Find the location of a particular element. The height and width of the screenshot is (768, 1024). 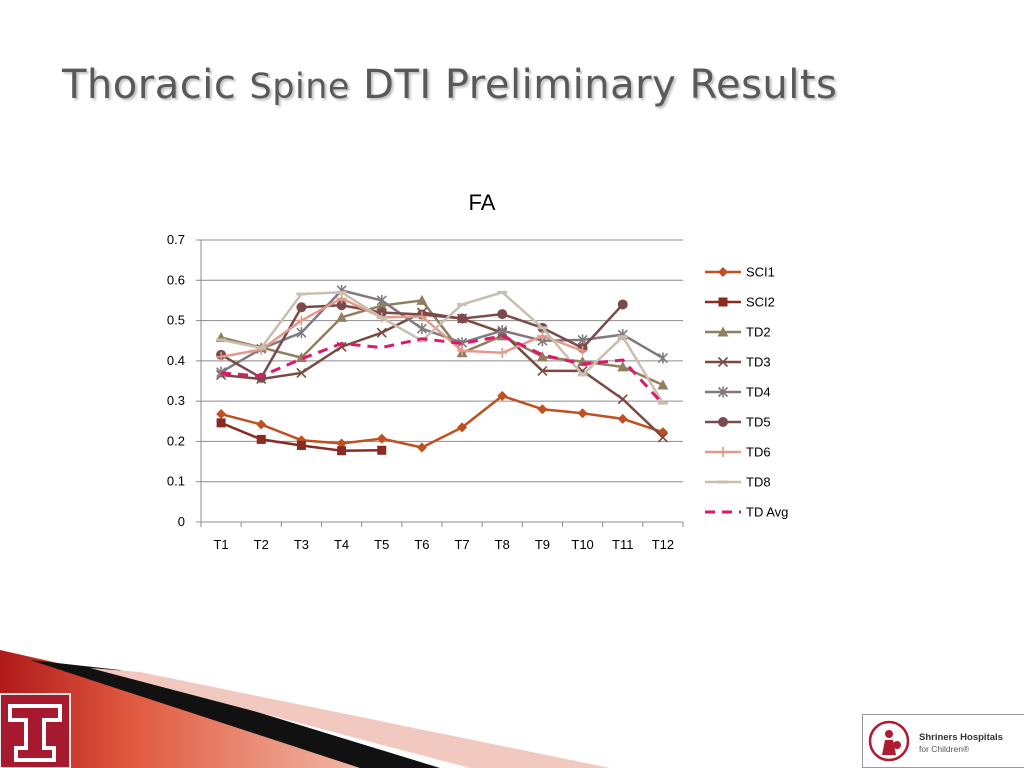

legend-item: TD3 is located at coordinates (738, 362).